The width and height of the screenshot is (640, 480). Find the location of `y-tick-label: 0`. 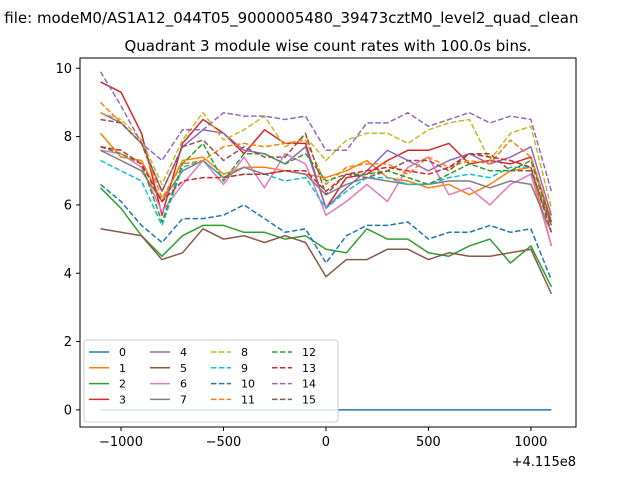

y-tick-label: 0 is located at coordinates (68, 410).